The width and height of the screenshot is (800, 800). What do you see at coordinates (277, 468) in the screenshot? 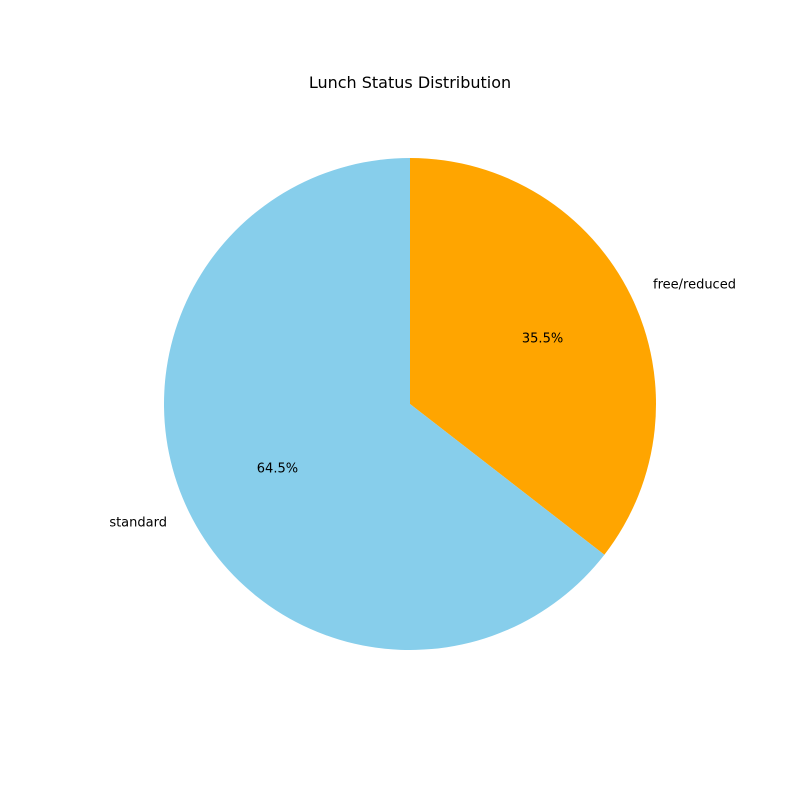
I see `percent-label: 64.5%` at bounding box center [277, 468].